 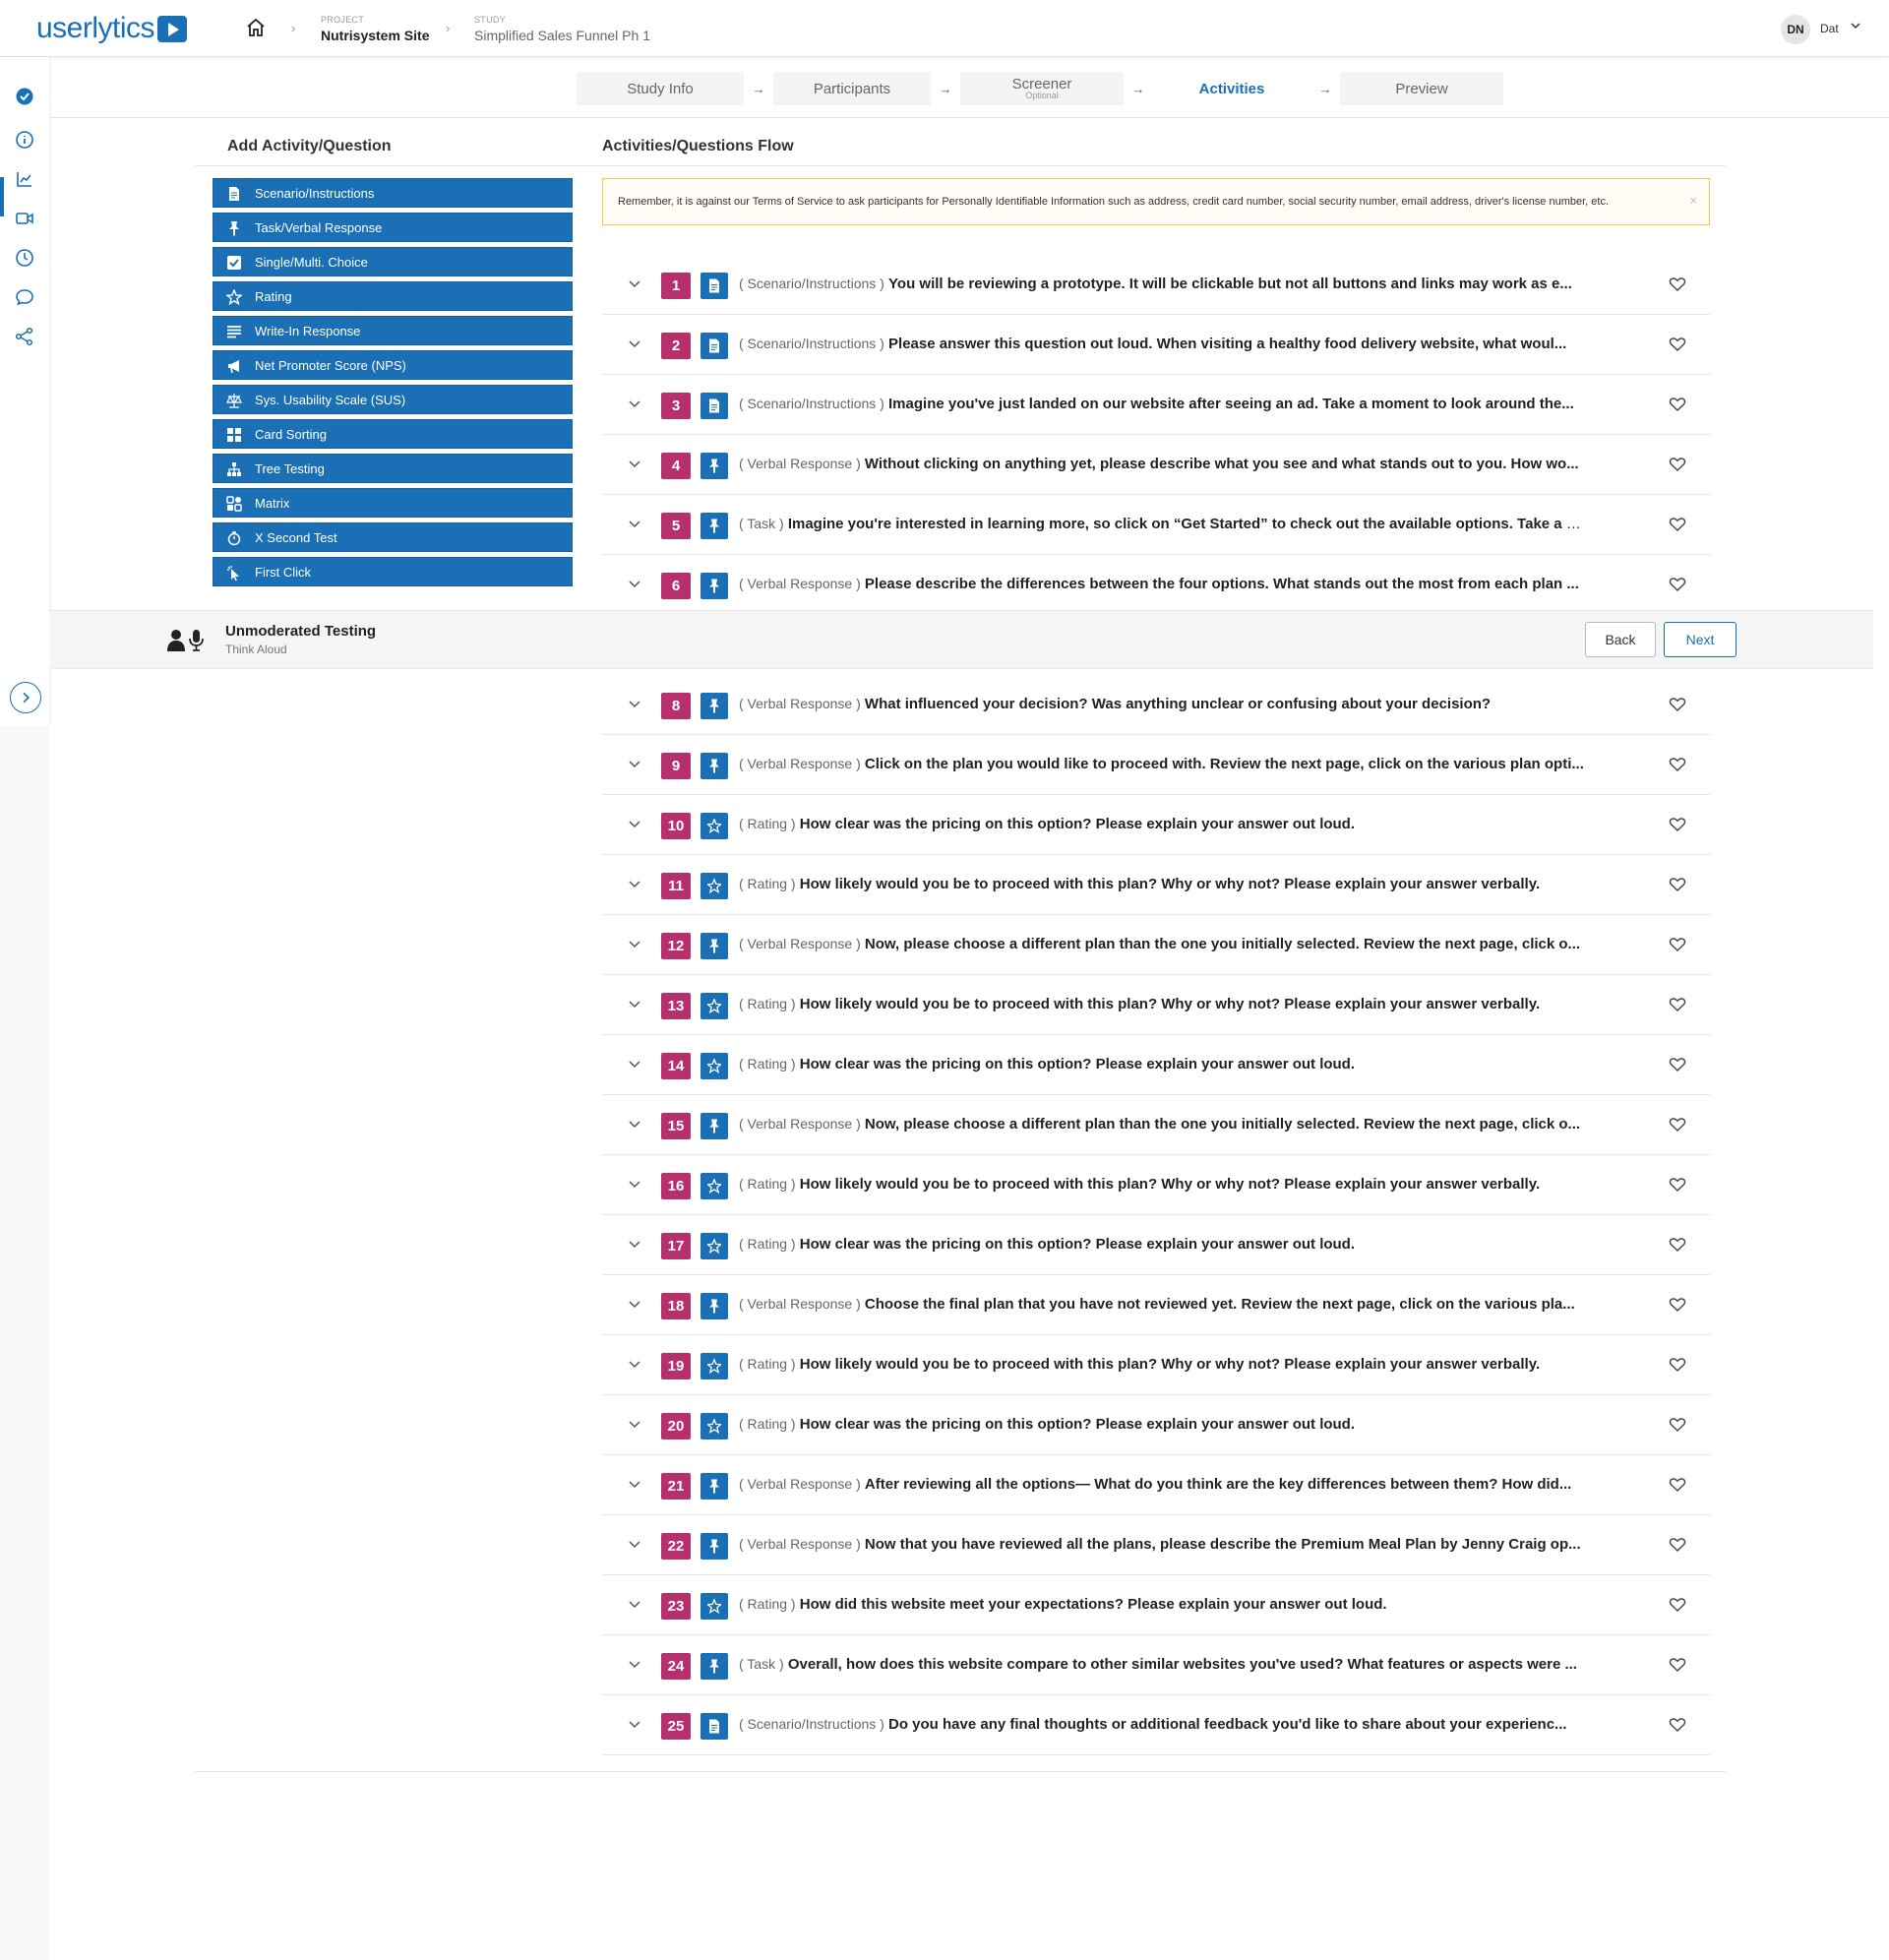 What do you see at coordinates (1620, 639) in the screenshot?
I see `back-button: Back` at bounding box center [1620, 639].